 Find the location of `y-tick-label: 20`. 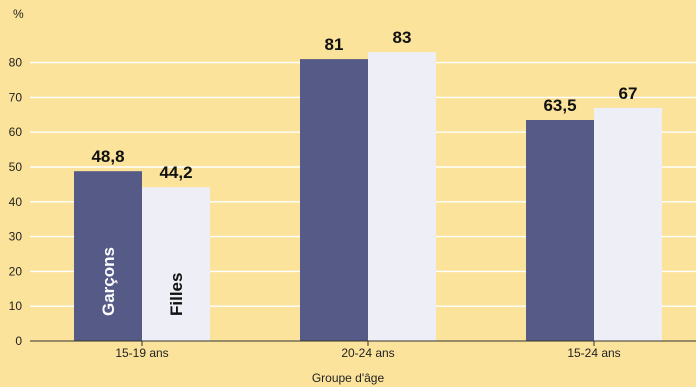

y-tick-label: 20 is located at coordinates (16, 271).